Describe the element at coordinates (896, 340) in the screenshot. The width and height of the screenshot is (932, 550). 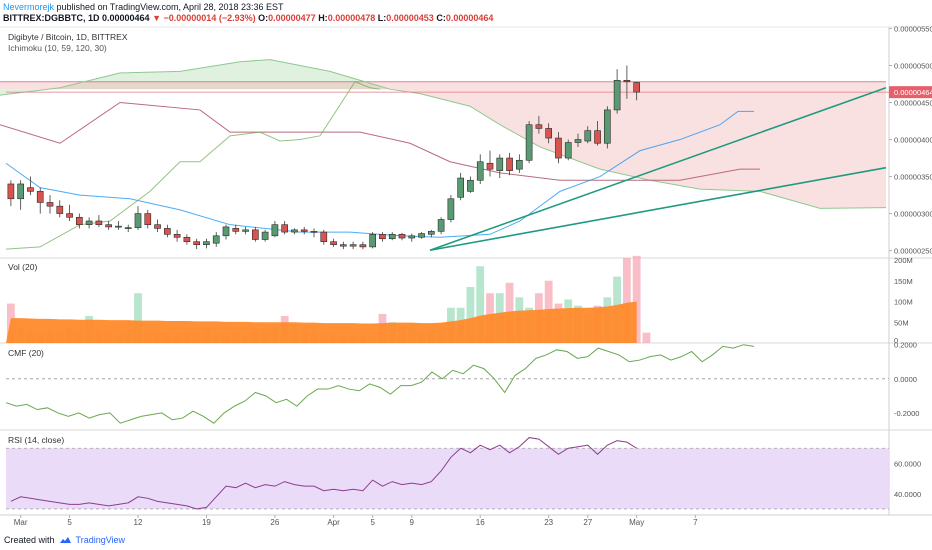
I see `volume-tick-label: 0` at that location.